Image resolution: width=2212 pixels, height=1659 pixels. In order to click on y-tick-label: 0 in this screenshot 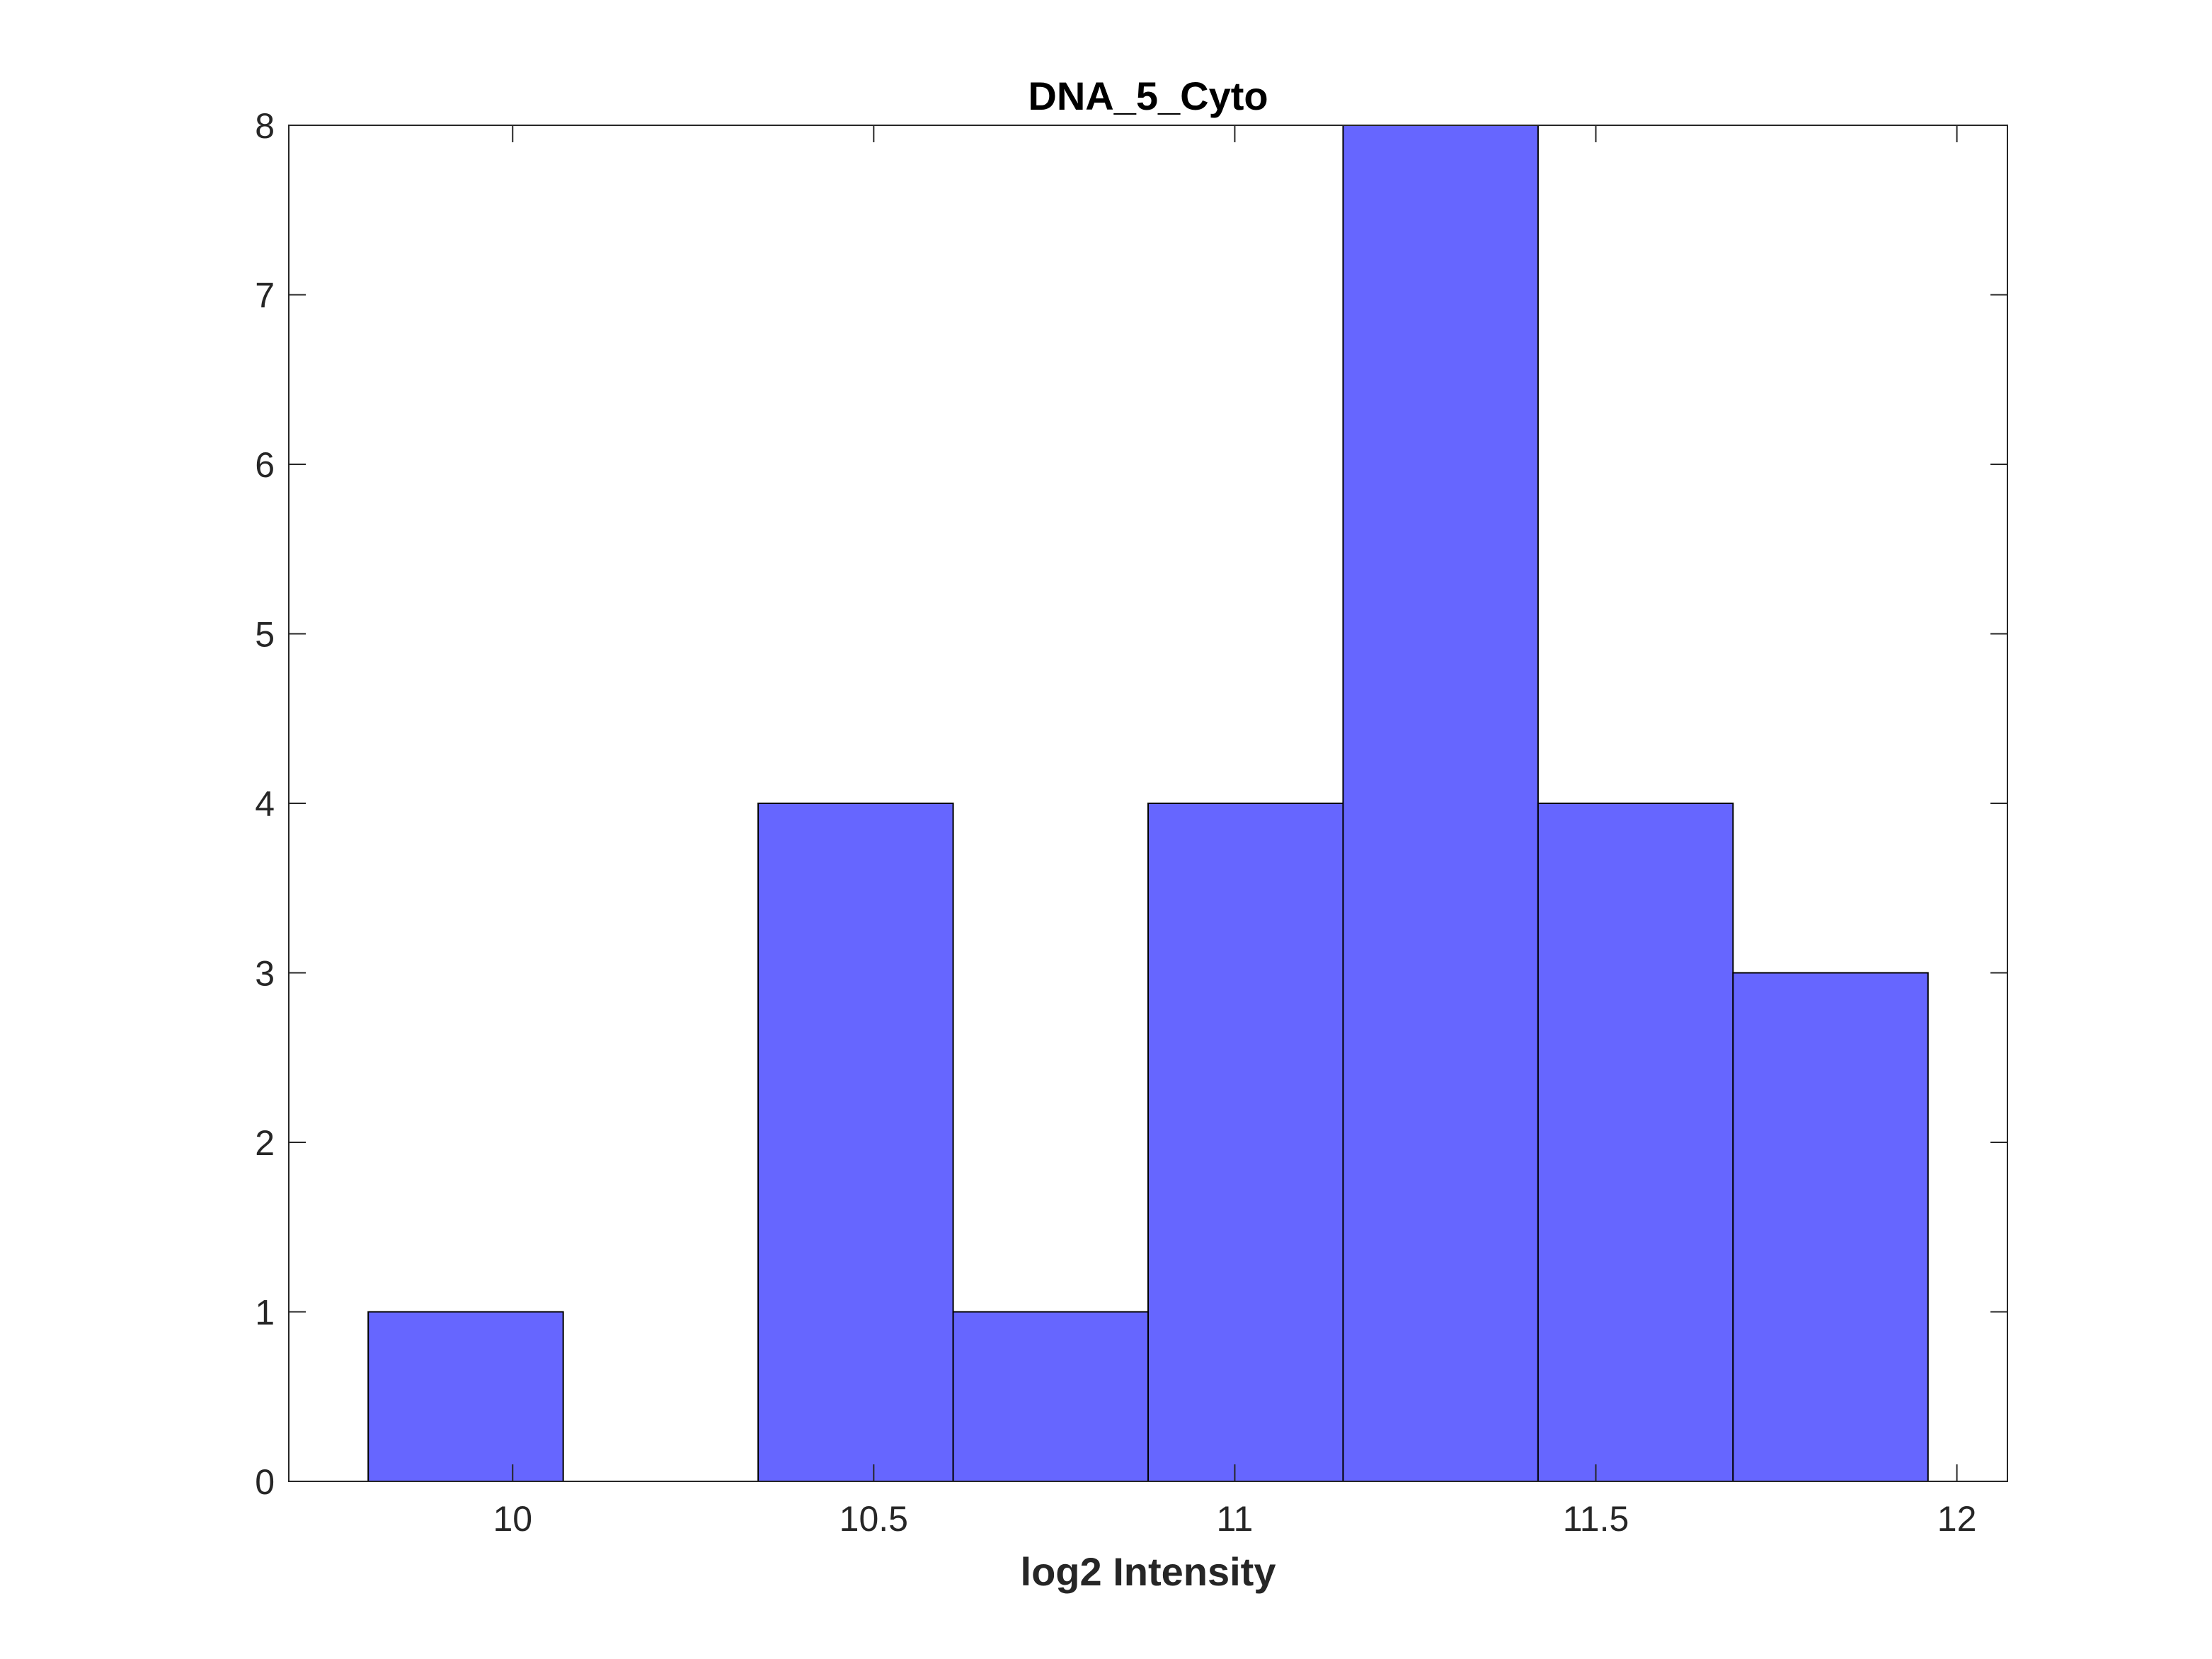, I will do `click(265, 1482)`.